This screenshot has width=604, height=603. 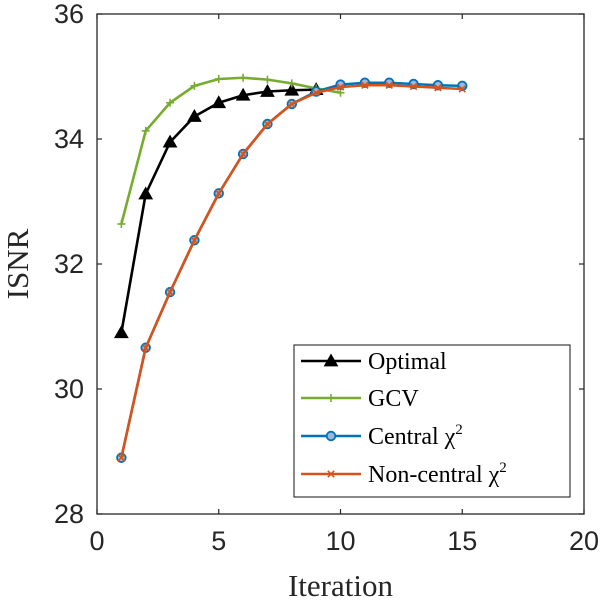 What do you see at coordinates (218, 541) in the screenshot?
I see `x-tick-label: 5` at bounding box center [218, 541].